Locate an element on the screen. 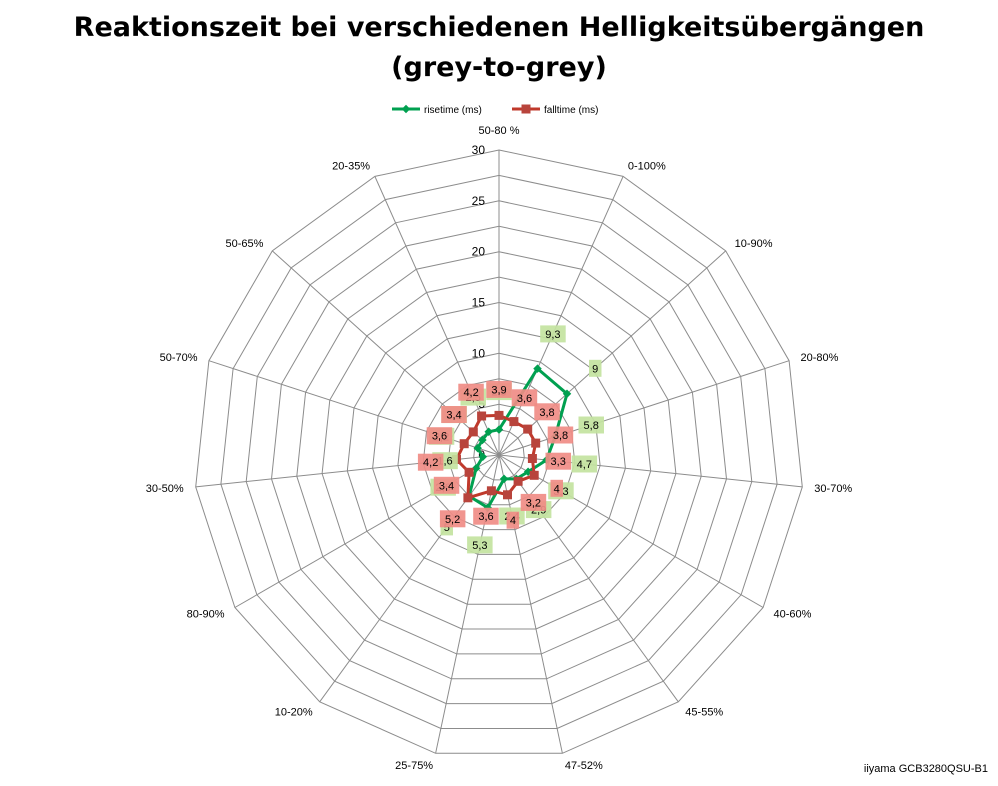 This screenshot has height=786, width=998. axis-label: 50-70% is located at coordinates (179, 358).